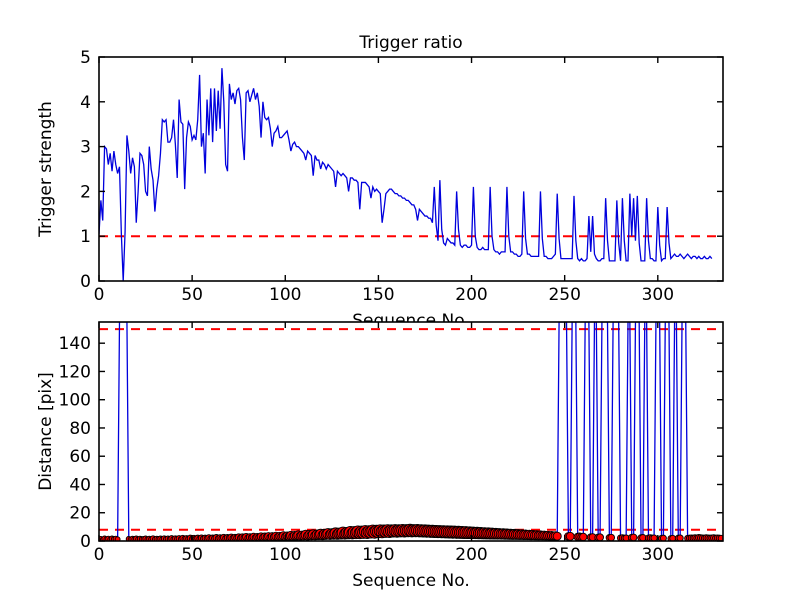 The height and width of the screenshot is (600, 800). Describe the element at coordinates (378, 555) in the screenshot. I see `xtick-label-bottom-150: 150` at that location.